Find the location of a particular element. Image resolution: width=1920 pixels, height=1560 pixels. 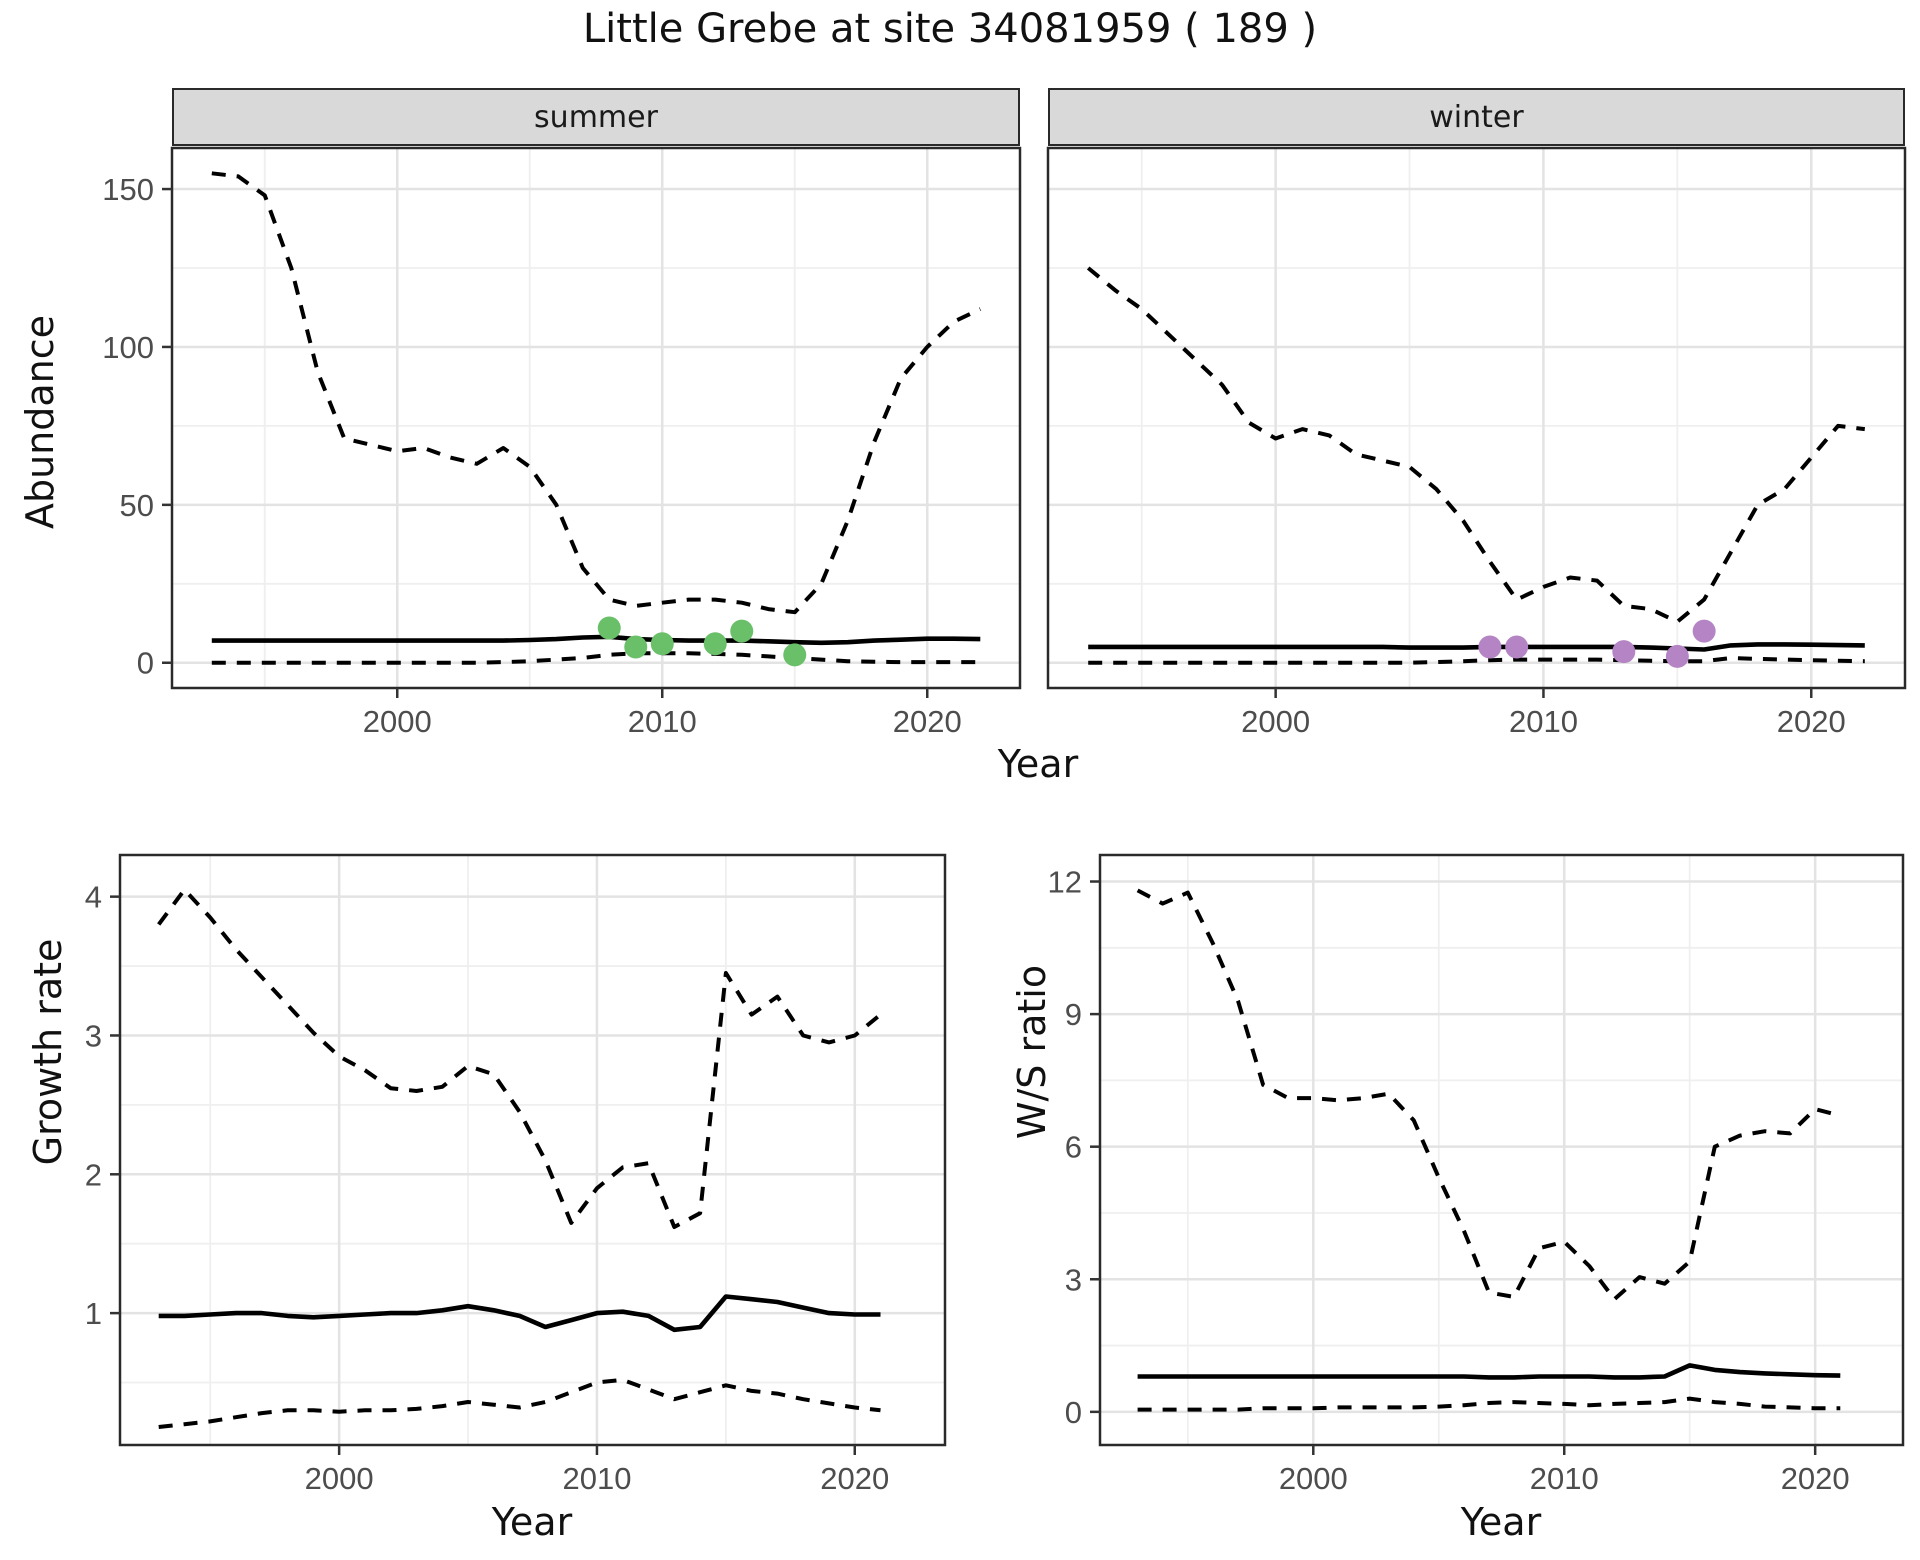

y-tick-label: 4 is located at coordinates (93, 897).